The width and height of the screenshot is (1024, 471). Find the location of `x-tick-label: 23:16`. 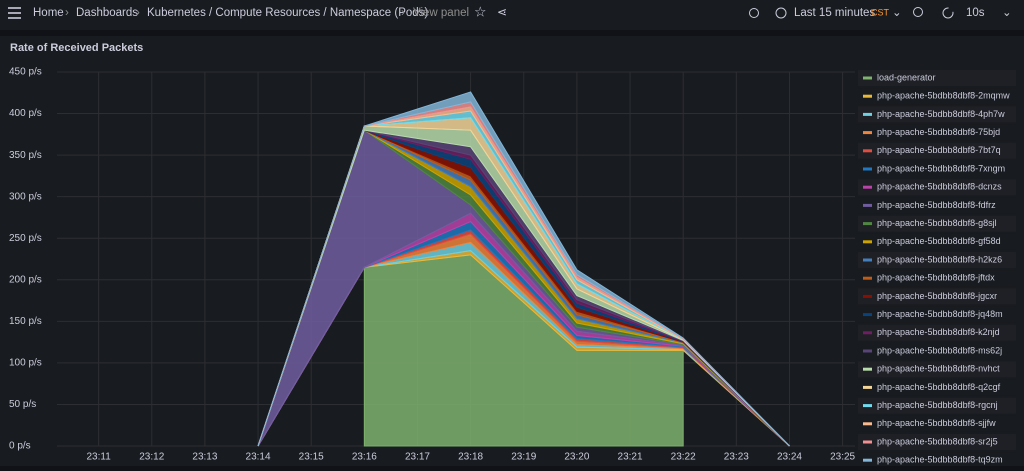

x-tick-label: 23:16 is located at coordinates (364, 457).